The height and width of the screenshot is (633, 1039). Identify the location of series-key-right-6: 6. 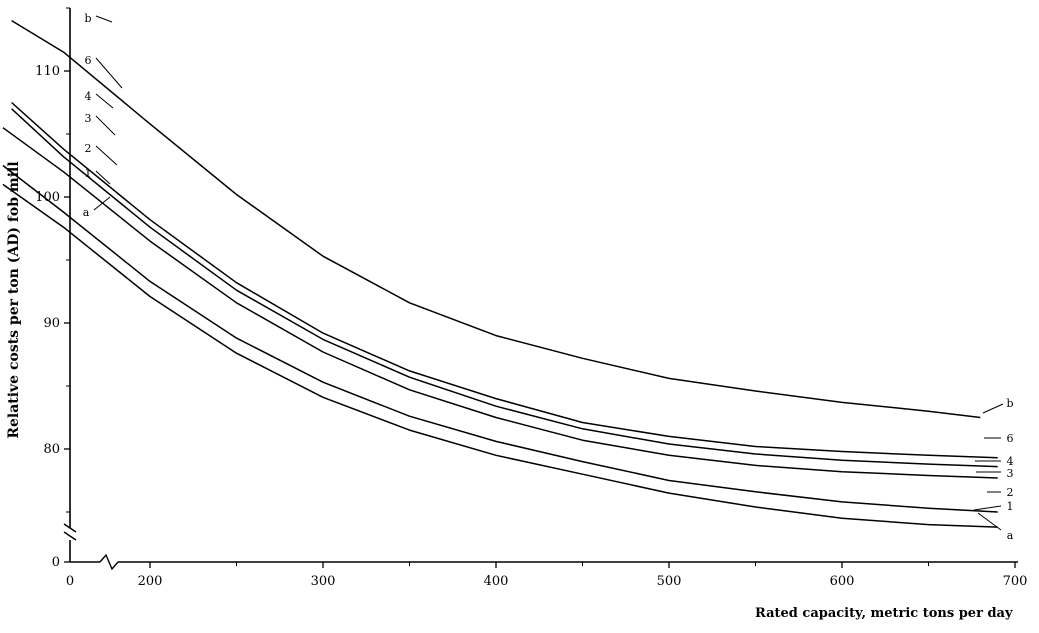
(1010, 438).